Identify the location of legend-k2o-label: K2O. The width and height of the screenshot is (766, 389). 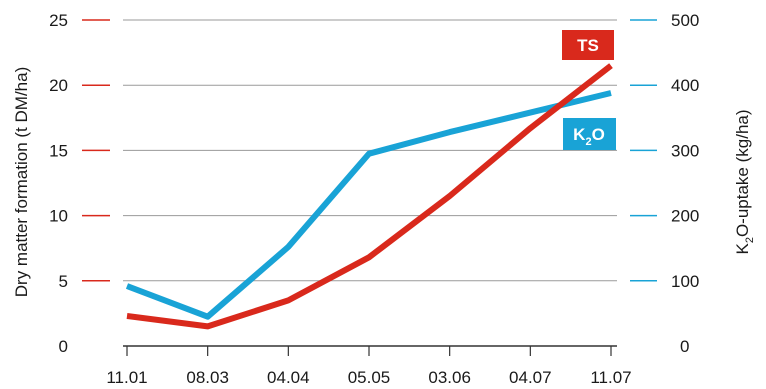
(589, 136).